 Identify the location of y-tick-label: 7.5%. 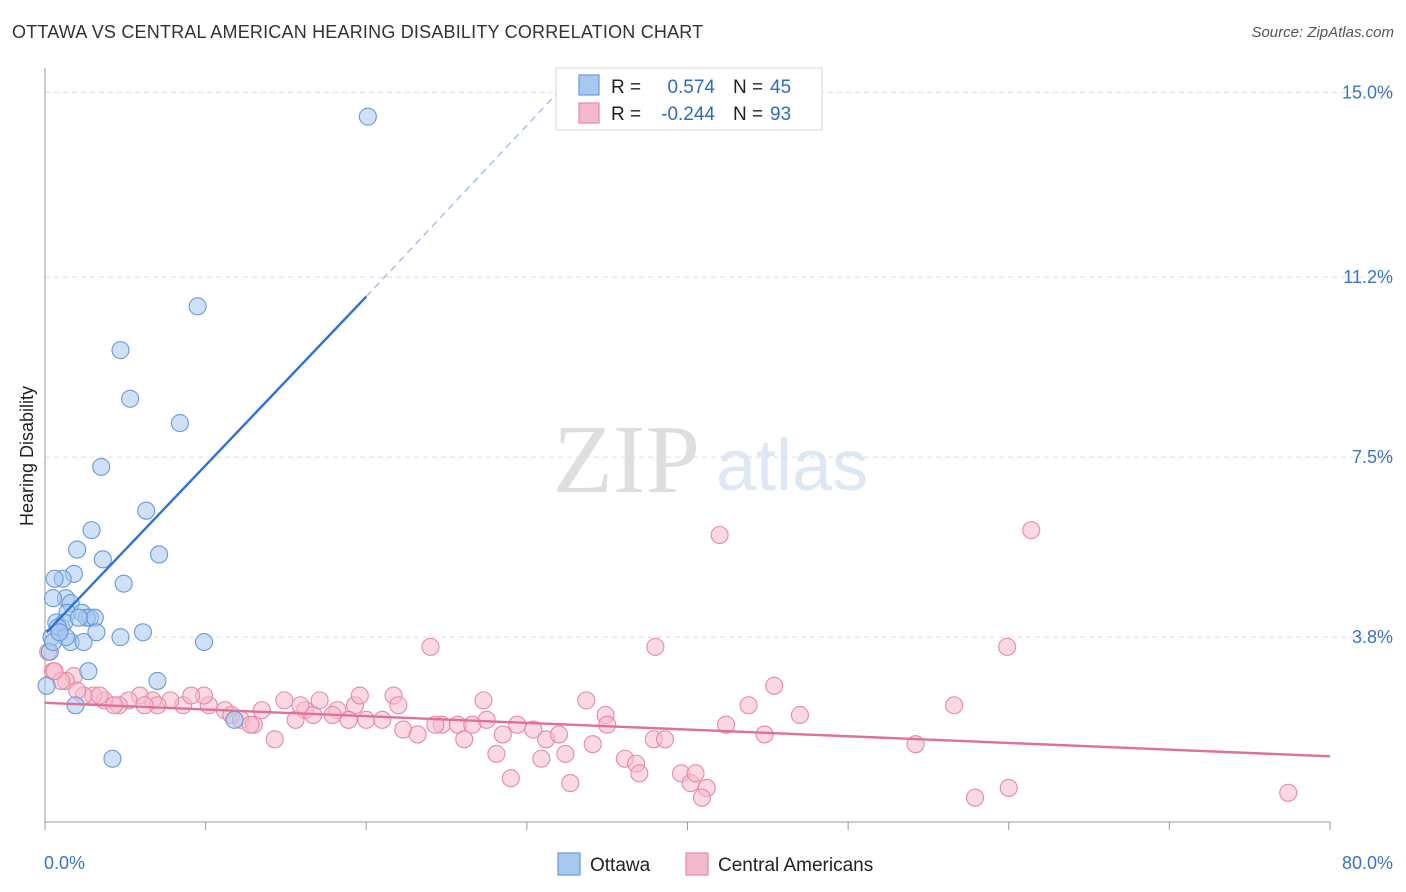
(1372, 457).